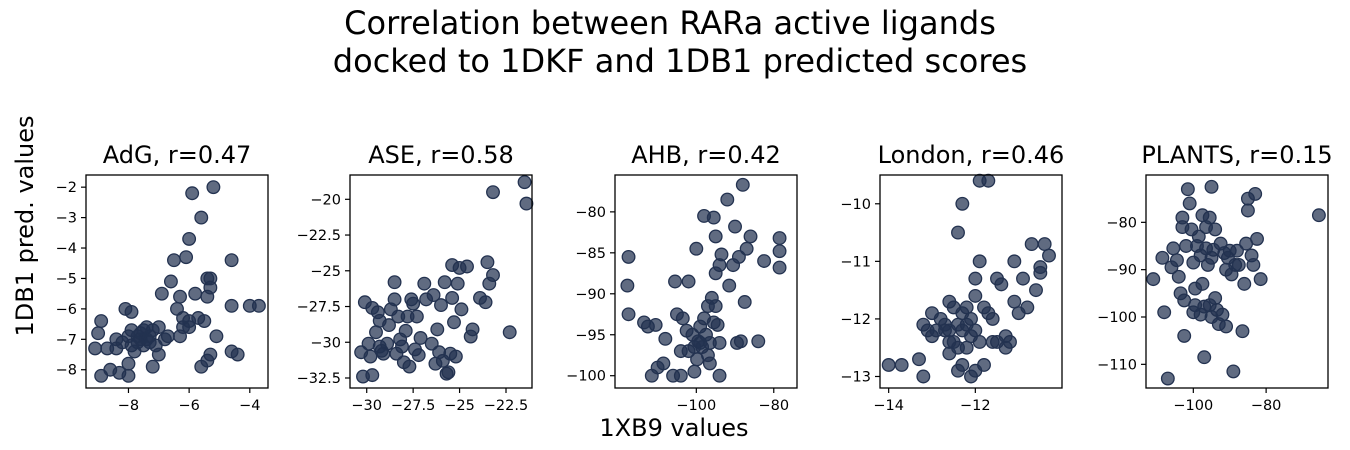  What do you see at coordinates (680, 61) in the screenshot?
I see `figure-title-line-2: docked to 1DKF and 1DB1 predicted scores` at bounding box center [680, 61].